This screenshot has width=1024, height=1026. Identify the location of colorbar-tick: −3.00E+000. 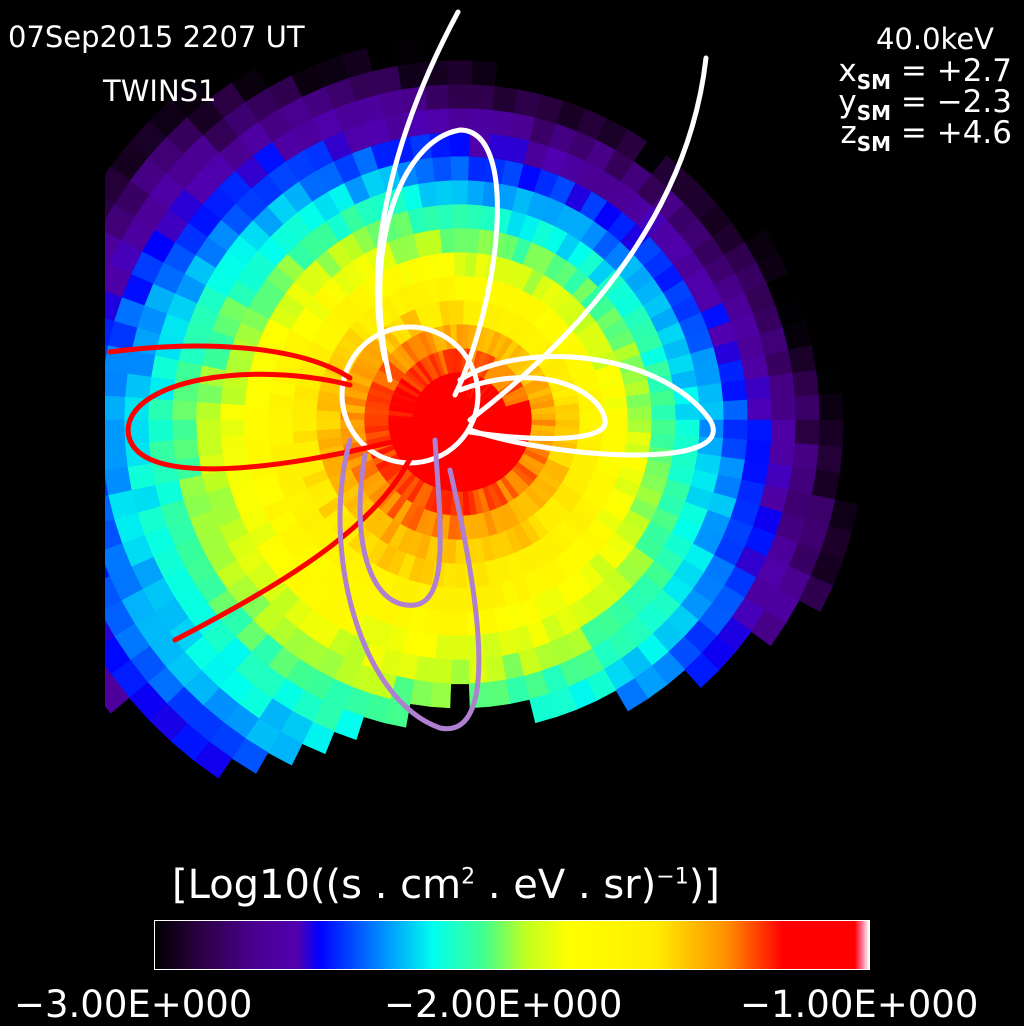
(133, 1004).